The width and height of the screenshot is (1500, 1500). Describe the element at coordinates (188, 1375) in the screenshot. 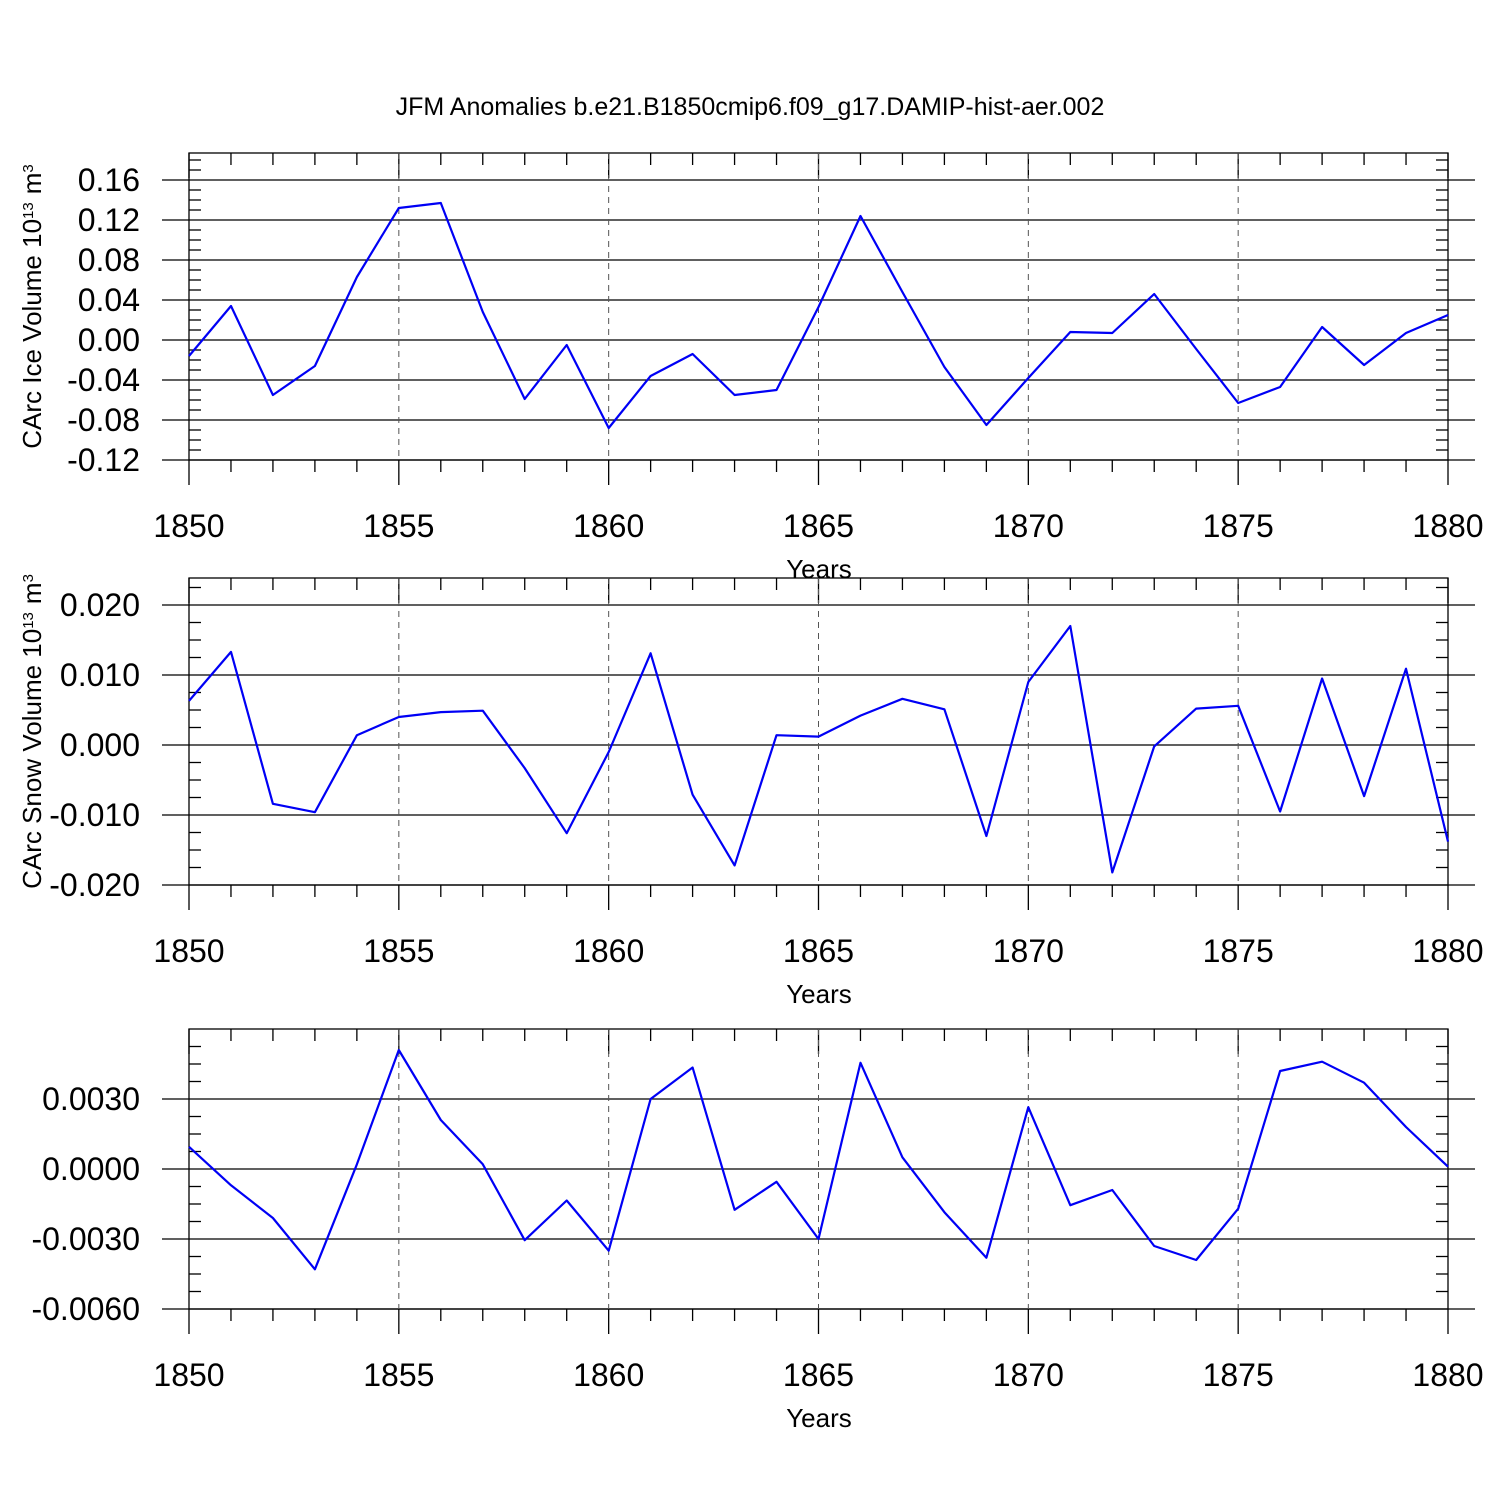

I see `panel-3-x-tick-label: 1850` at that location.